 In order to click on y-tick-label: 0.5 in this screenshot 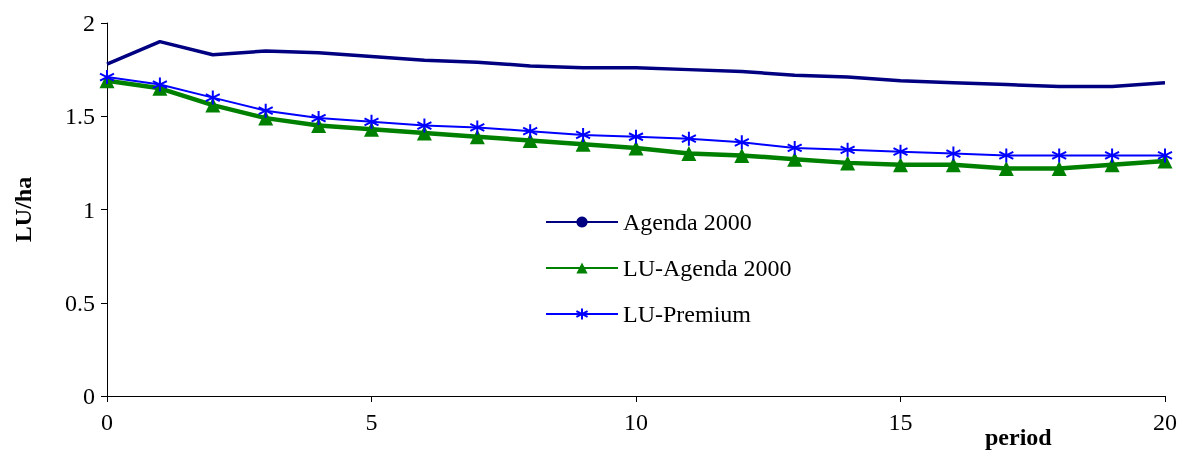, I will do `click(80, 302)`.